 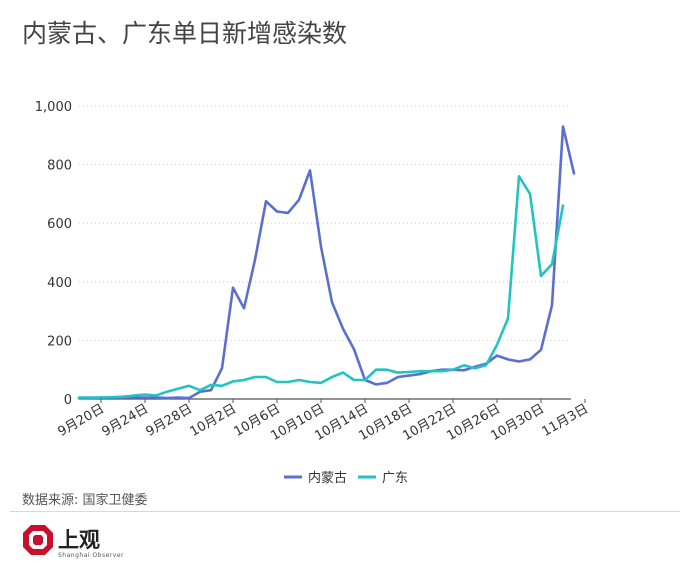 I want to click on x-tick-label: 9月24日, so click(x=125, y=420).